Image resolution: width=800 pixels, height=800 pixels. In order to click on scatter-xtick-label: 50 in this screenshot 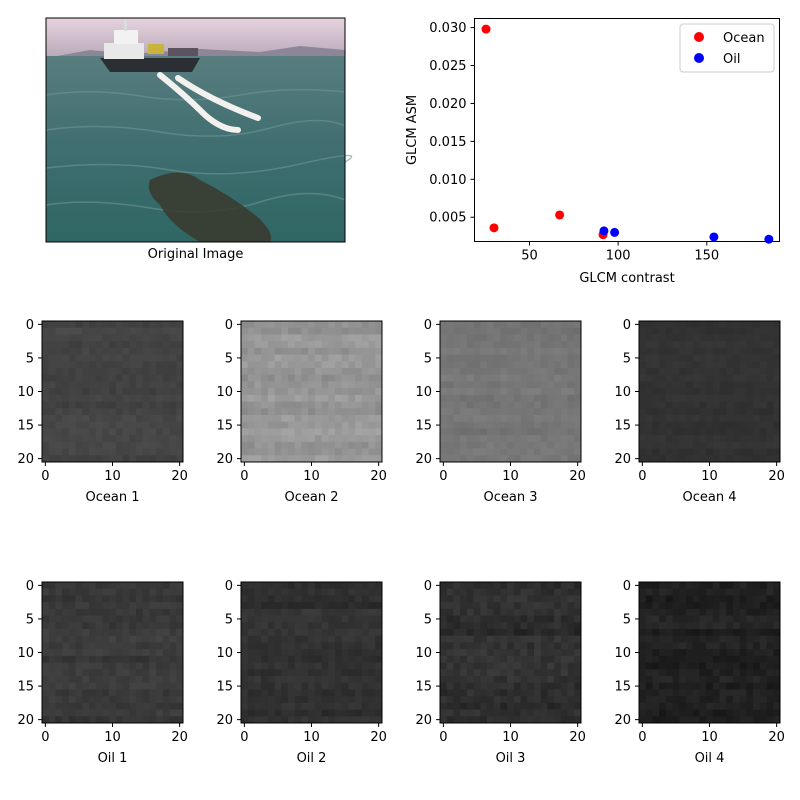, I will do `click(529, 256)`.